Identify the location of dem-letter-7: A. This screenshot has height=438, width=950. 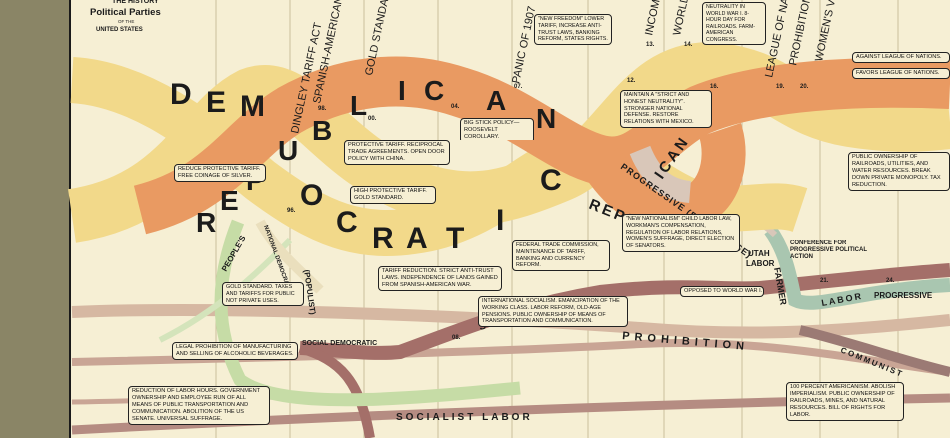
(417, 238).